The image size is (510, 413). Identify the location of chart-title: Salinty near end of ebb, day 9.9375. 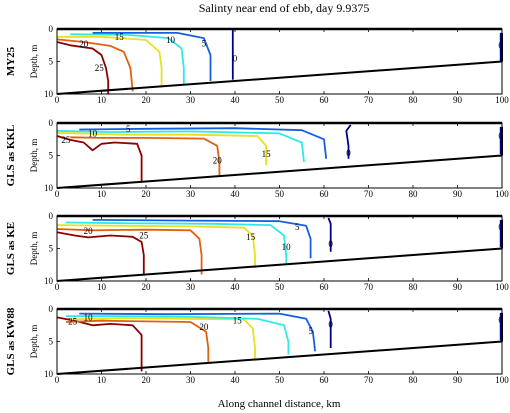
(284, 8).